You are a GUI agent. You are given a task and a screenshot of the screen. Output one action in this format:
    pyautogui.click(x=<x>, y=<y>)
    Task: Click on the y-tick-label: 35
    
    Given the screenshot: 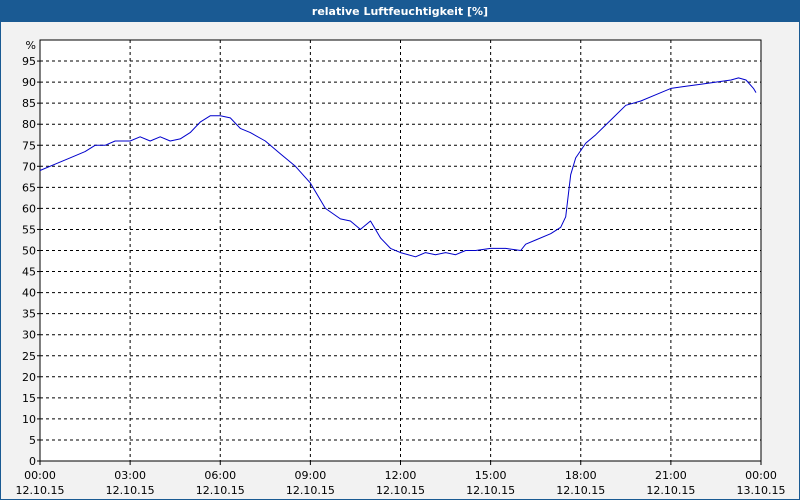 What is the action you would take?
    pyautogui.click(x=29, y=314)
    